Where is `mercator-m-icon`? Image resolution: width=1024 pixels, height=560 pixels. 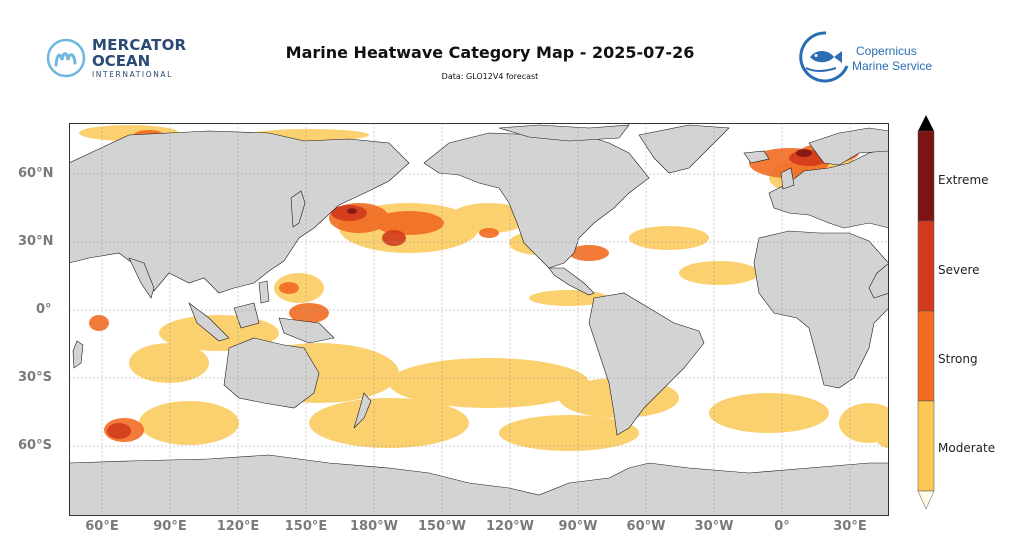 mercator-m-icon is located at coordinates (66, 58).